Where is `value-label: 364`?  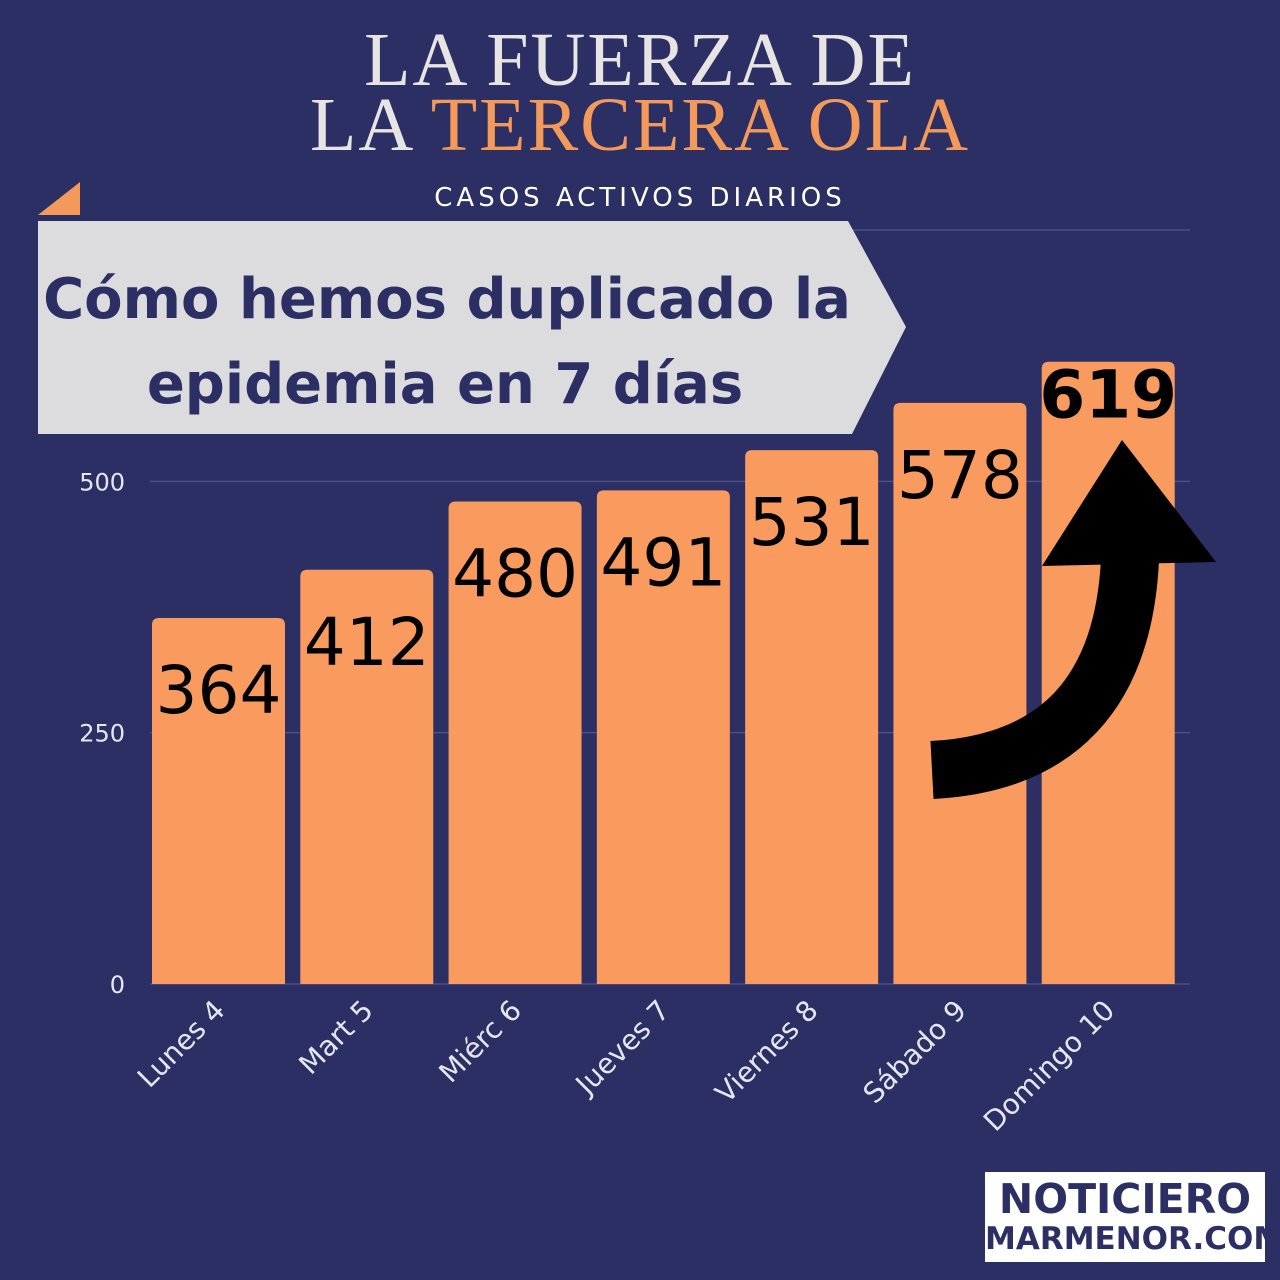 value-label: 364 is located at coordinates (219, 690).